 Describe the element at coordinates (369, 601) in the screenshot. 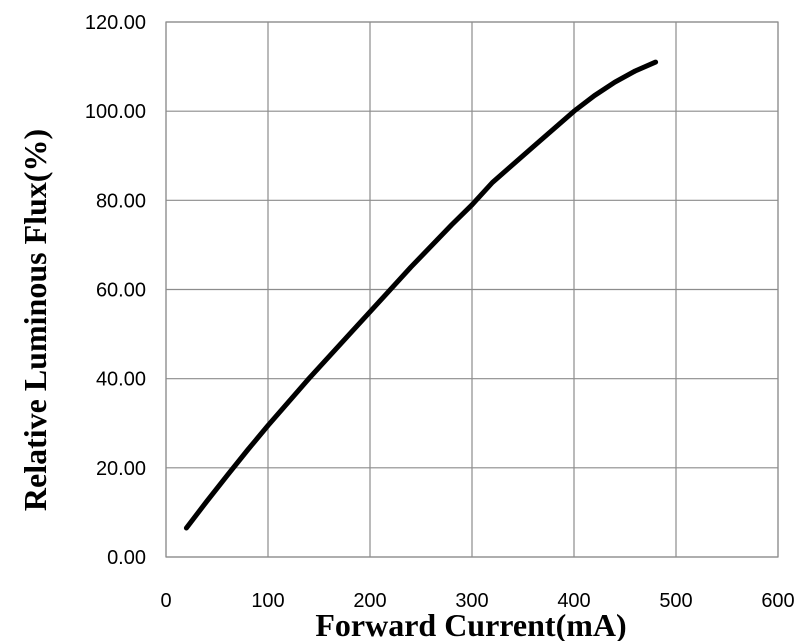

I see `x-tick-label: 200` at that location.